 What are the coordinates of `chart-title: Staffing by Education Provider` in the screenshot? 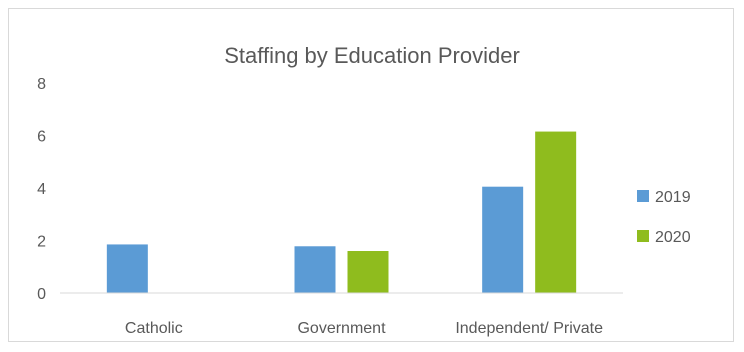 It's located at (372, 55).